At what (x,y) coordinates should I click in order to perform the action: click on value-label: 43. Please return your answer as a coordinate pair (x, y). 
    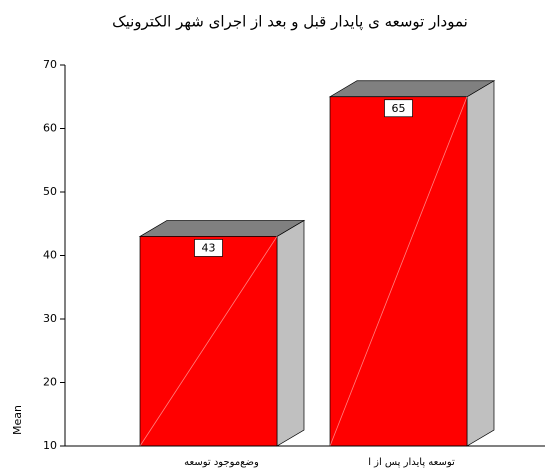
    Looking at the image, I should click on (209, 247).